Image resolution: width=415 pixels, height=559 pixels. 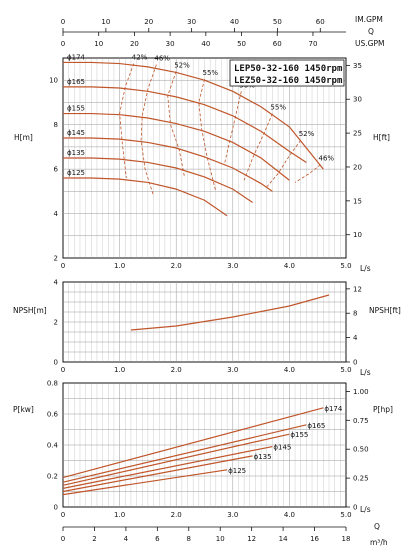 What do you see at coordinates (379, 542) in the screenshot?
I see `bottom-unit-label: m³/h` at bounding box center [379, 542].